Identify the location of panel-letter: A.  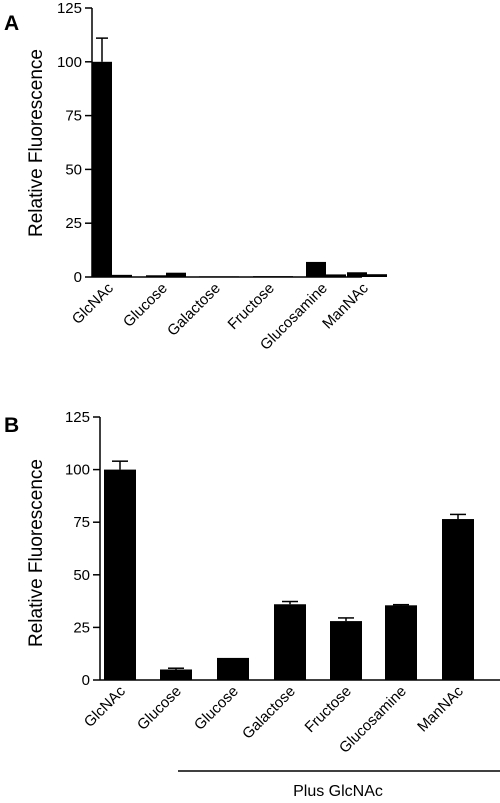
(11, 23).